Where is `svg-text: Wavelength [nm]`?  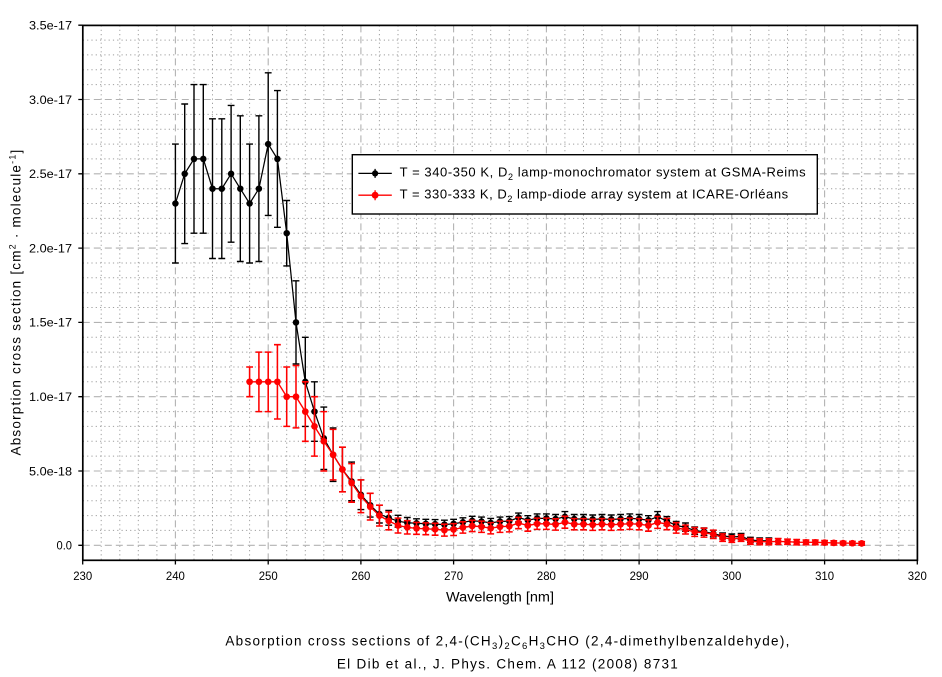
svg-text: Wavelength [nm] is located at coordinates (500, 597).